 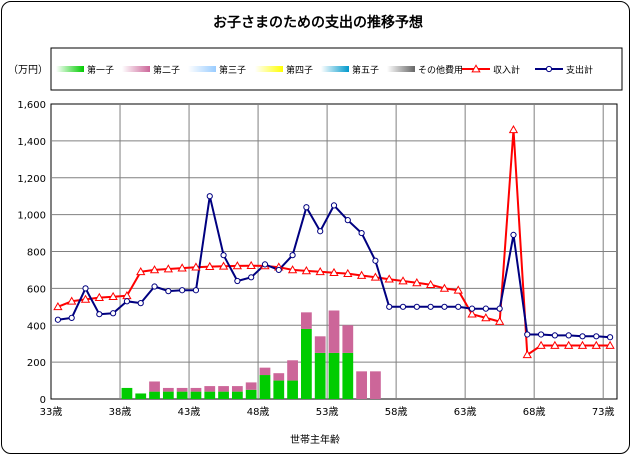 What do you see at coordinates (31, 216) in the screenshot?
I see `y-tick-label: 1,000` at bounding box center [31, 216].